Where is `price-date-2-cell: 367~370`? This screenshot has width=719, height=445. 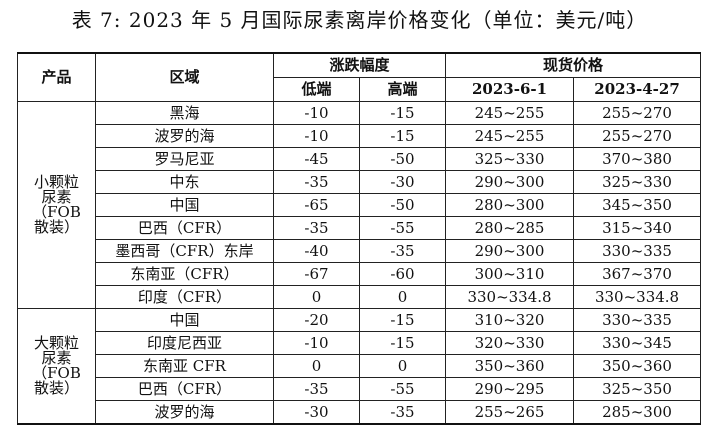
price-date-2-cell: 367~370 is located at coordinates (637, 274).